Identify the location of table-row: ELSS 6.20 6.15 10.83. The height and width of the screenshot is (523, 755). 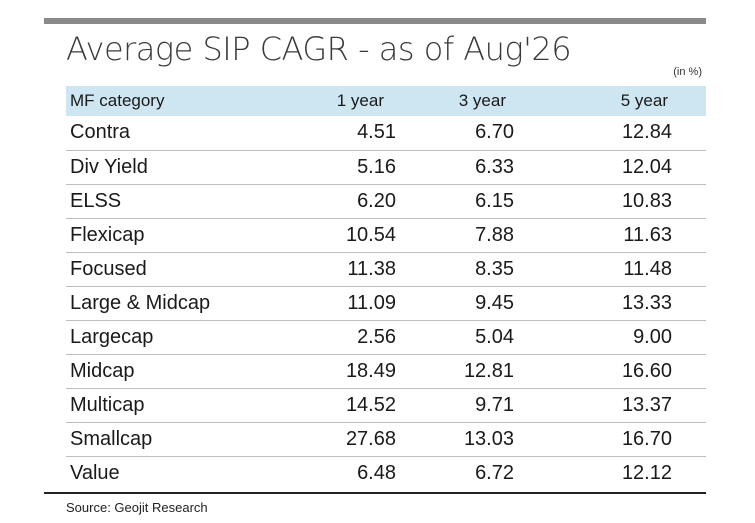
(386, 201).